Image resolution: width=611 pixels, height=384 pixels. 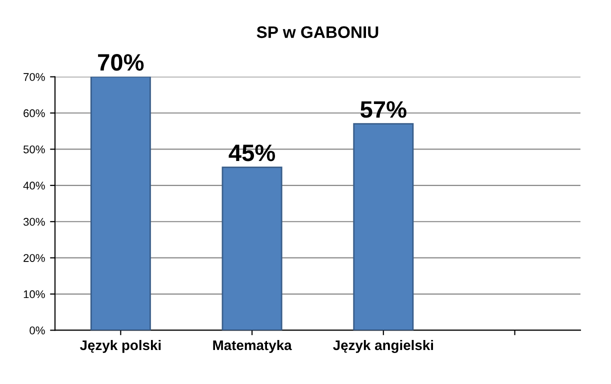 What do you see at coordinates (121, 62) in the screenshot?
I see `data-label: 70%` at bounding box center [121, 62].